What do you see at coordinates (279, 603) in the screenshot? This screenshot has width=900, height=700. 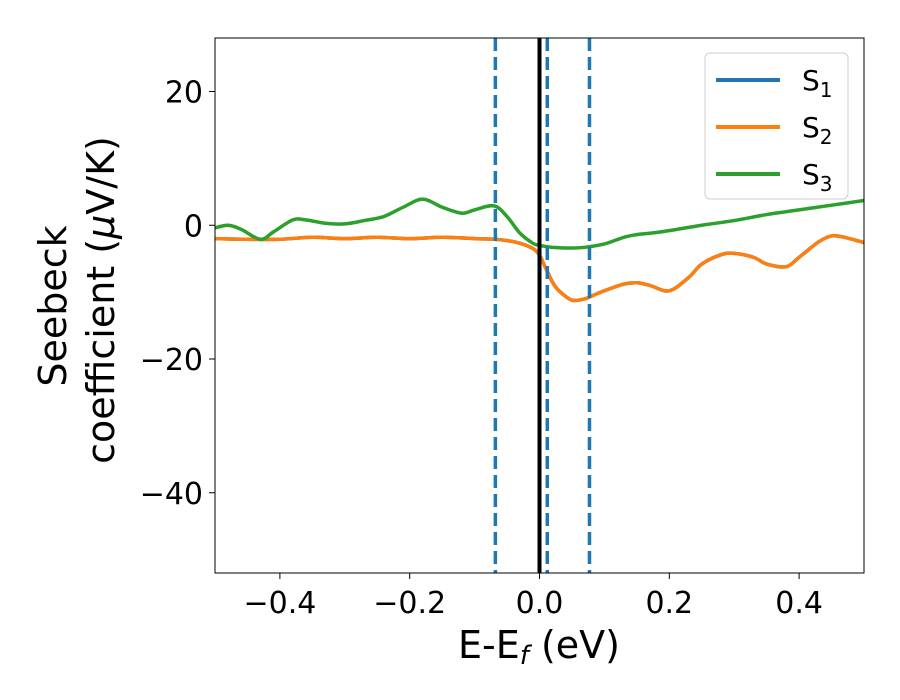 I see `x-tick-label: −0.4` at bounding box center [279, 603].